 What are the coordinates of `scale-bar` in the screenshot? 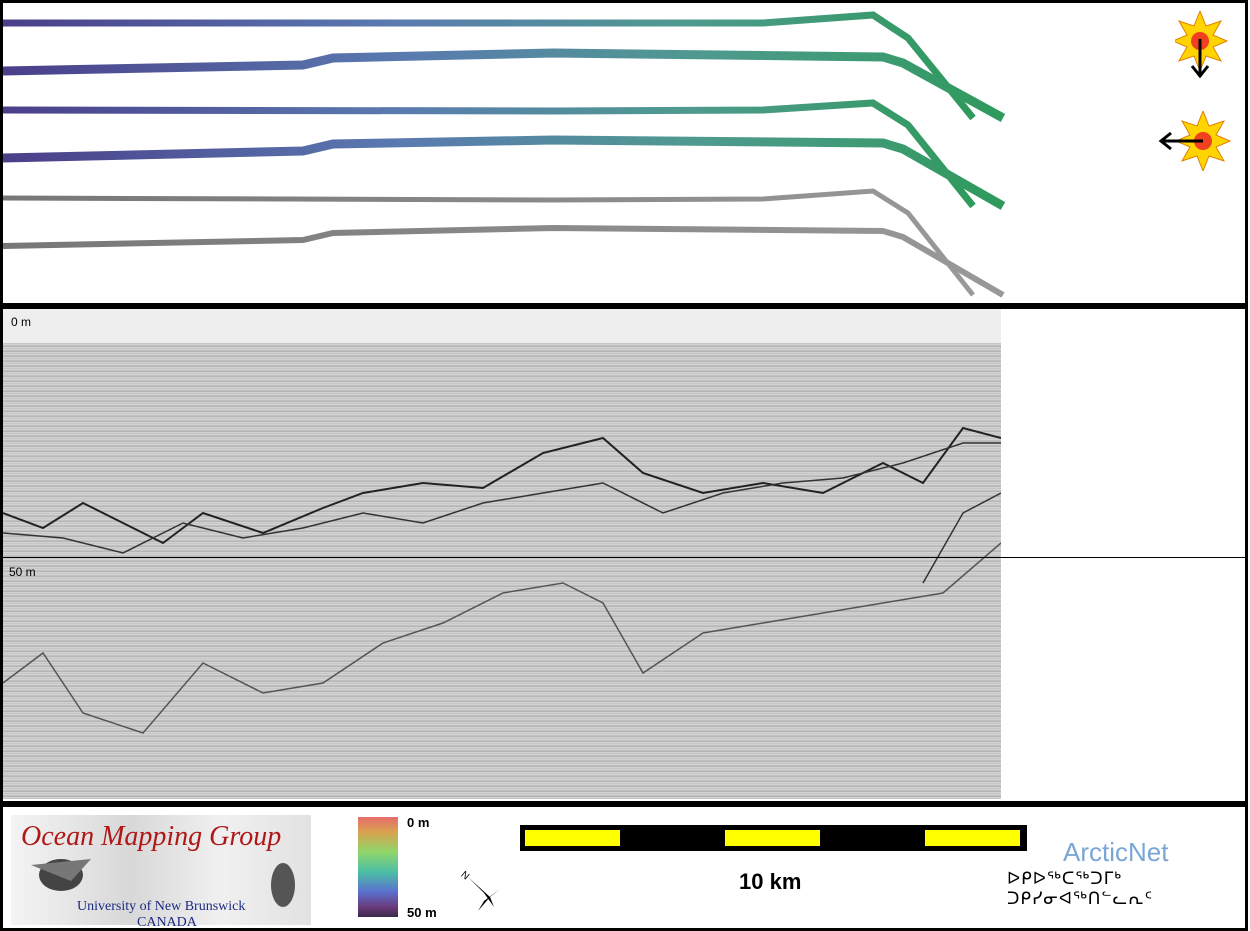 It's located at (773, 838).